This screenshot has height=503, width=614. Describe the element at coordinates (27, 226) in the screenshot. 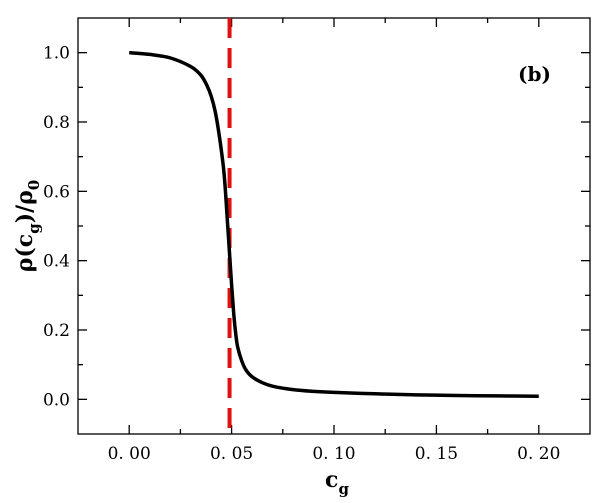

I see `y-axis-title: ρ(cg)/ρ0` at that location.